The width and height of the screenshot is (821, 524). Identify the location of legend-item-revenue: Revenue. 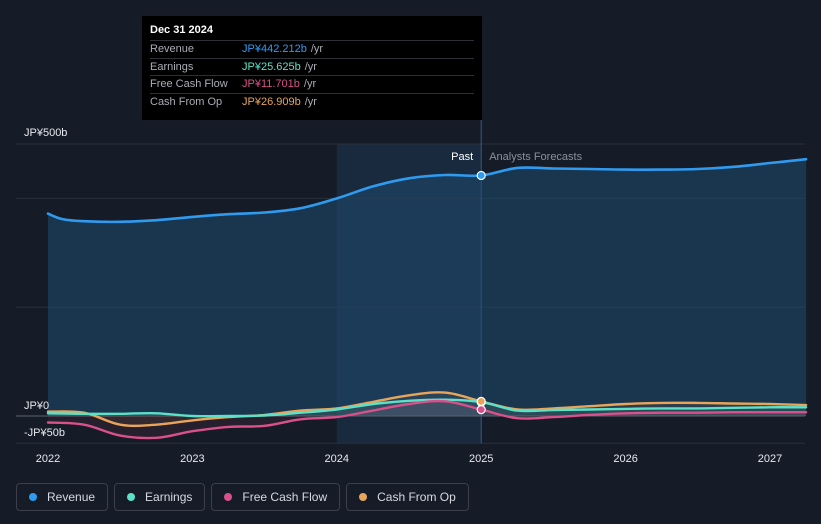
(62, 497).